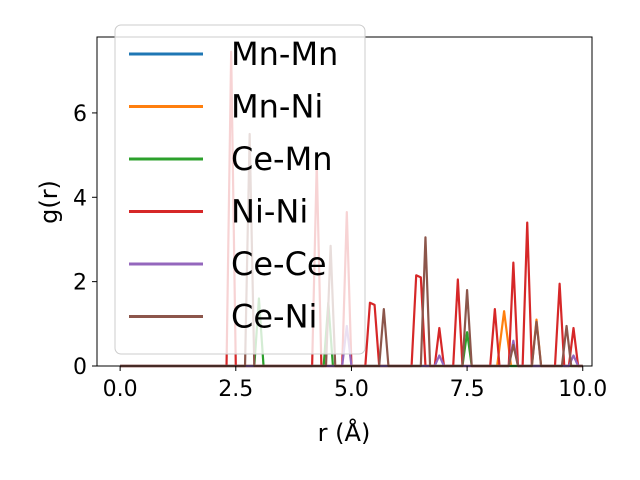 This screenshot has width=640, height=480. I want to click on y-axis-ticks: 0 2 4 6, so click(85, 241).